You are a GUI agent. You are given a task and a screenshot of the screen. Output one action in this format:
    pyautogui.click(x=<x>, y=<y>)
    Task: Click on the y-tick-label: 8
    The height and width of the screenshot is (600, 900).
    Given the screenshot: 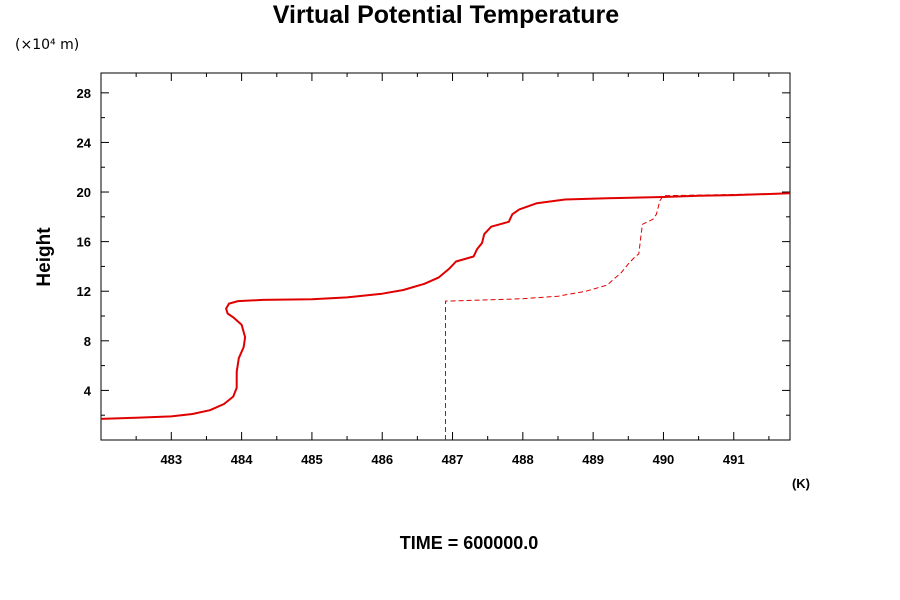 What is the action you would take?
    pyautogui.click(x=87, y=341)
    